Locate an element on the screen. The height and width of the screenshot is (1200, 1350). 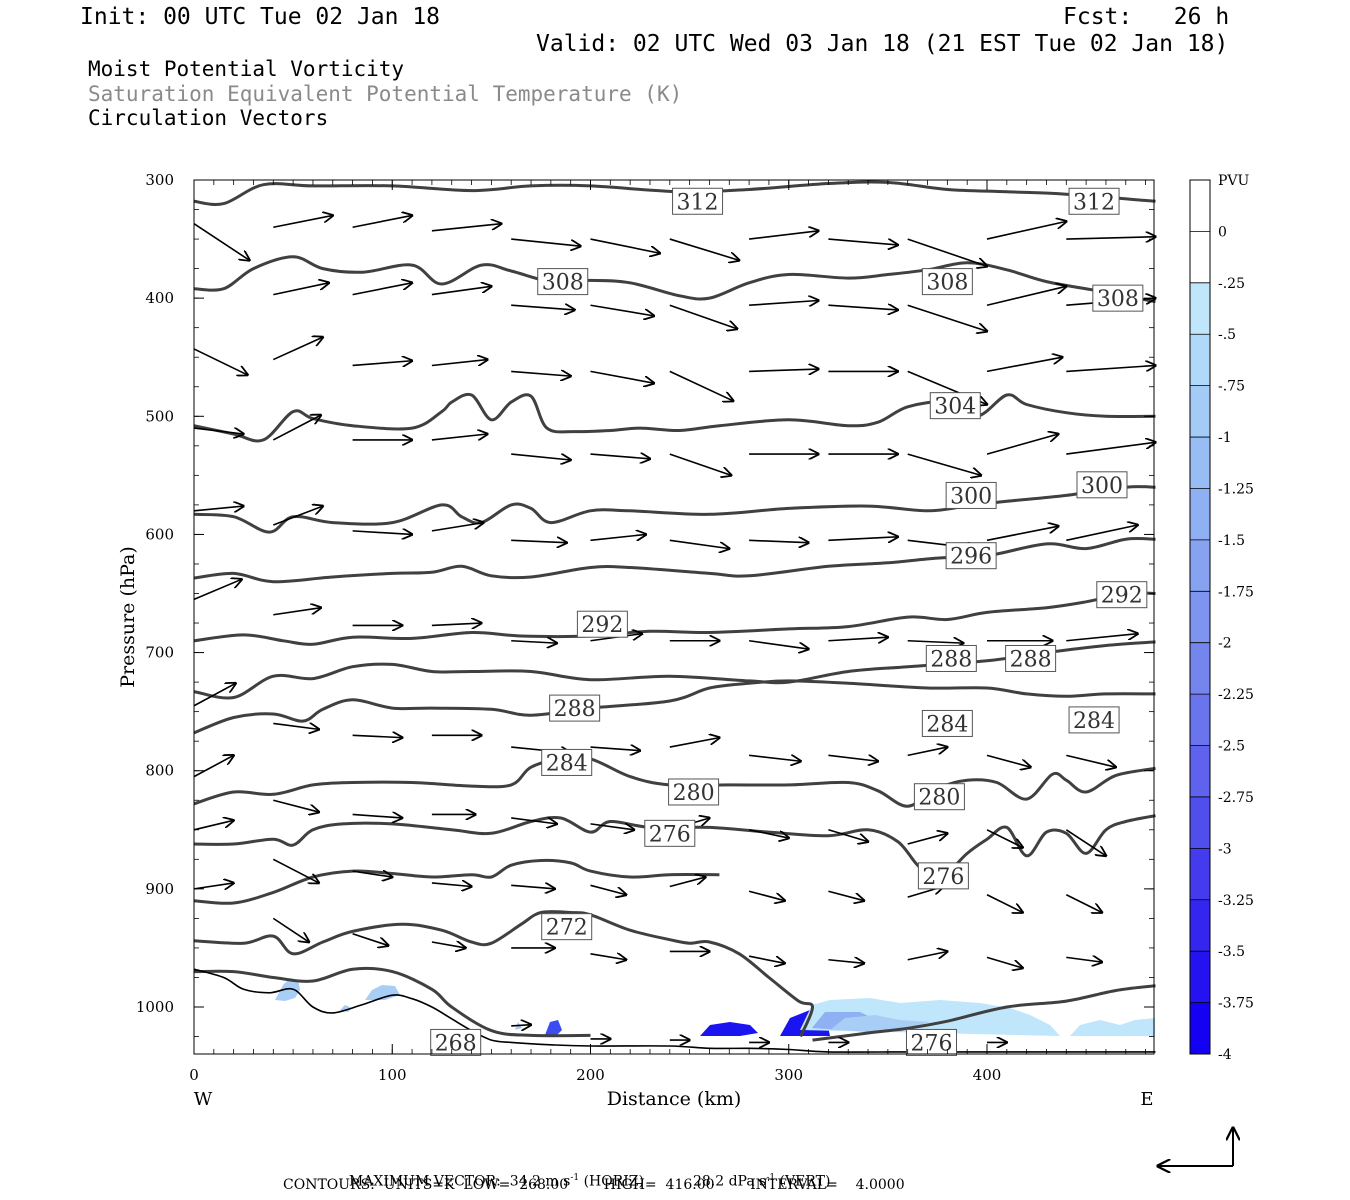
colorbar-label: -3 is located at coordinates (1225, 849).